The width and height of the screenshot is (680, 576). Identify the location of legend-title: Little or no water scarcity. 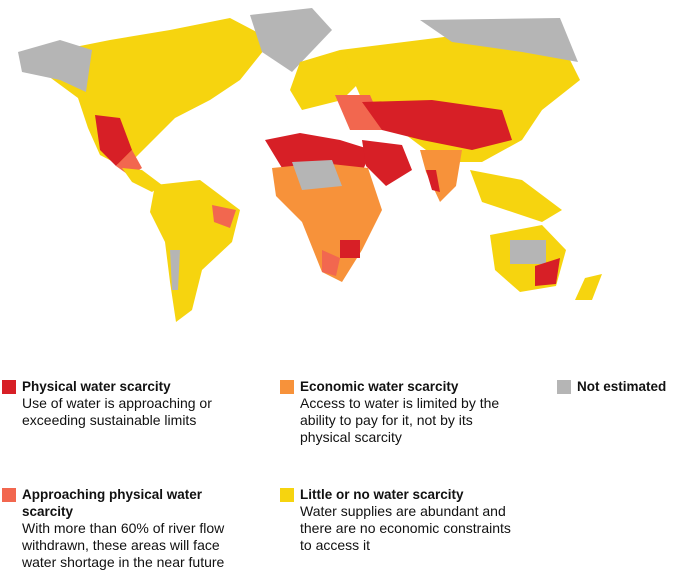
(382, 494).